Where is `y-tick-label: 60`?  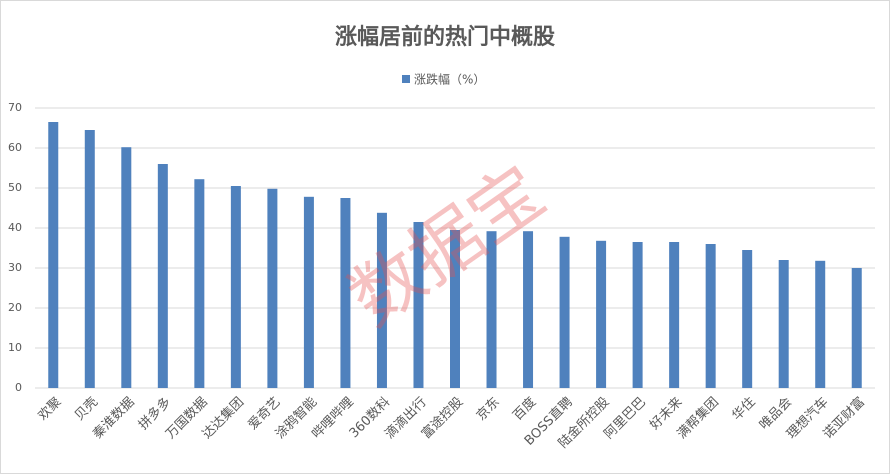 y-tick-label: 60 is located at coordinates (15, 147).